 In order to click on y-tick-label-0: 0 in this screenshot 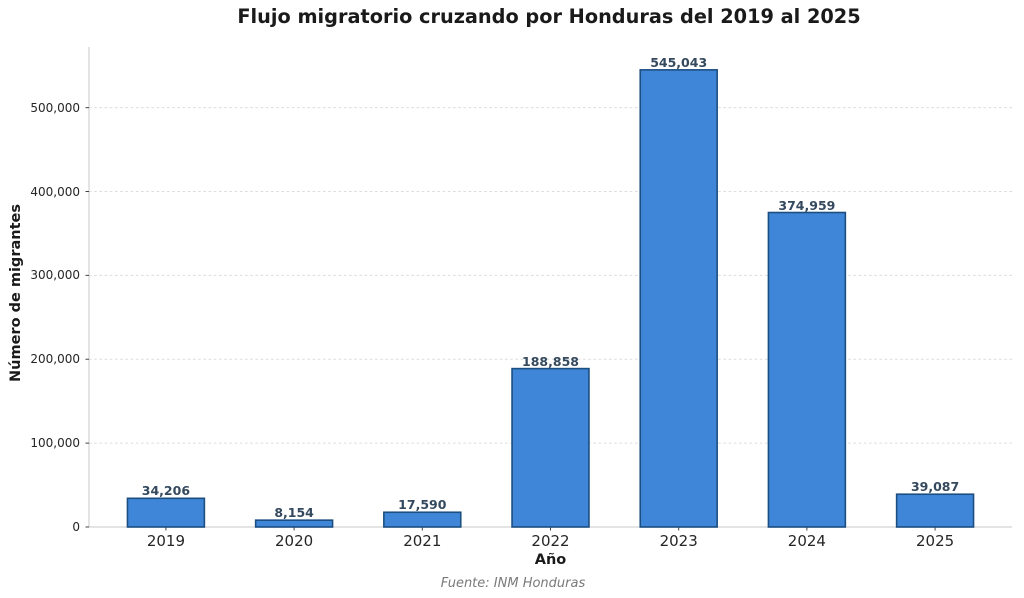, I will do `click(76, 527)`.